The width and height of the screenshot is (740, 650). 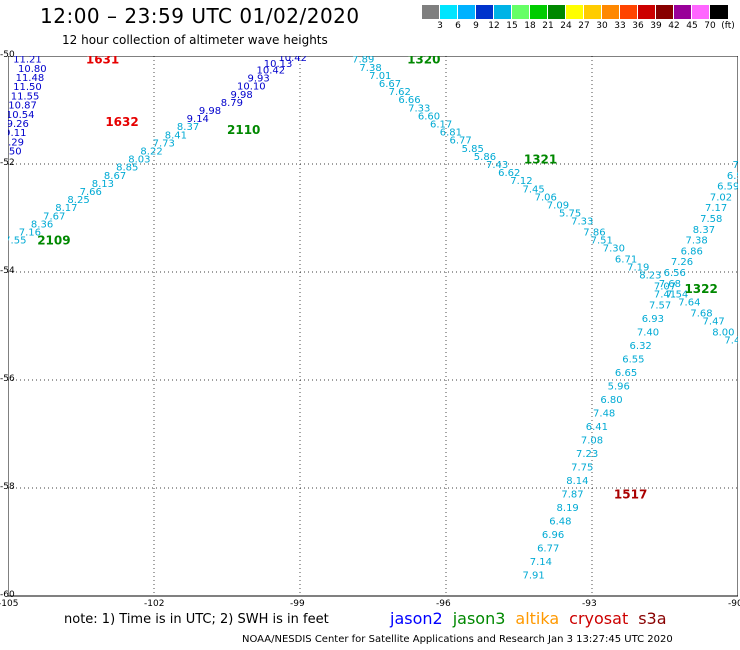 I want to click on wave-height-label: 10.13, so click(x=278, y=64).